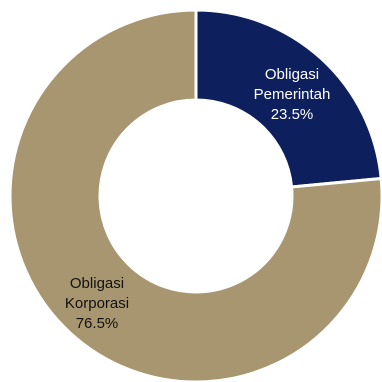 The image size is (382, 382). I want to click on slice-name-label-1-0: Obligasi, so click(97, 283).